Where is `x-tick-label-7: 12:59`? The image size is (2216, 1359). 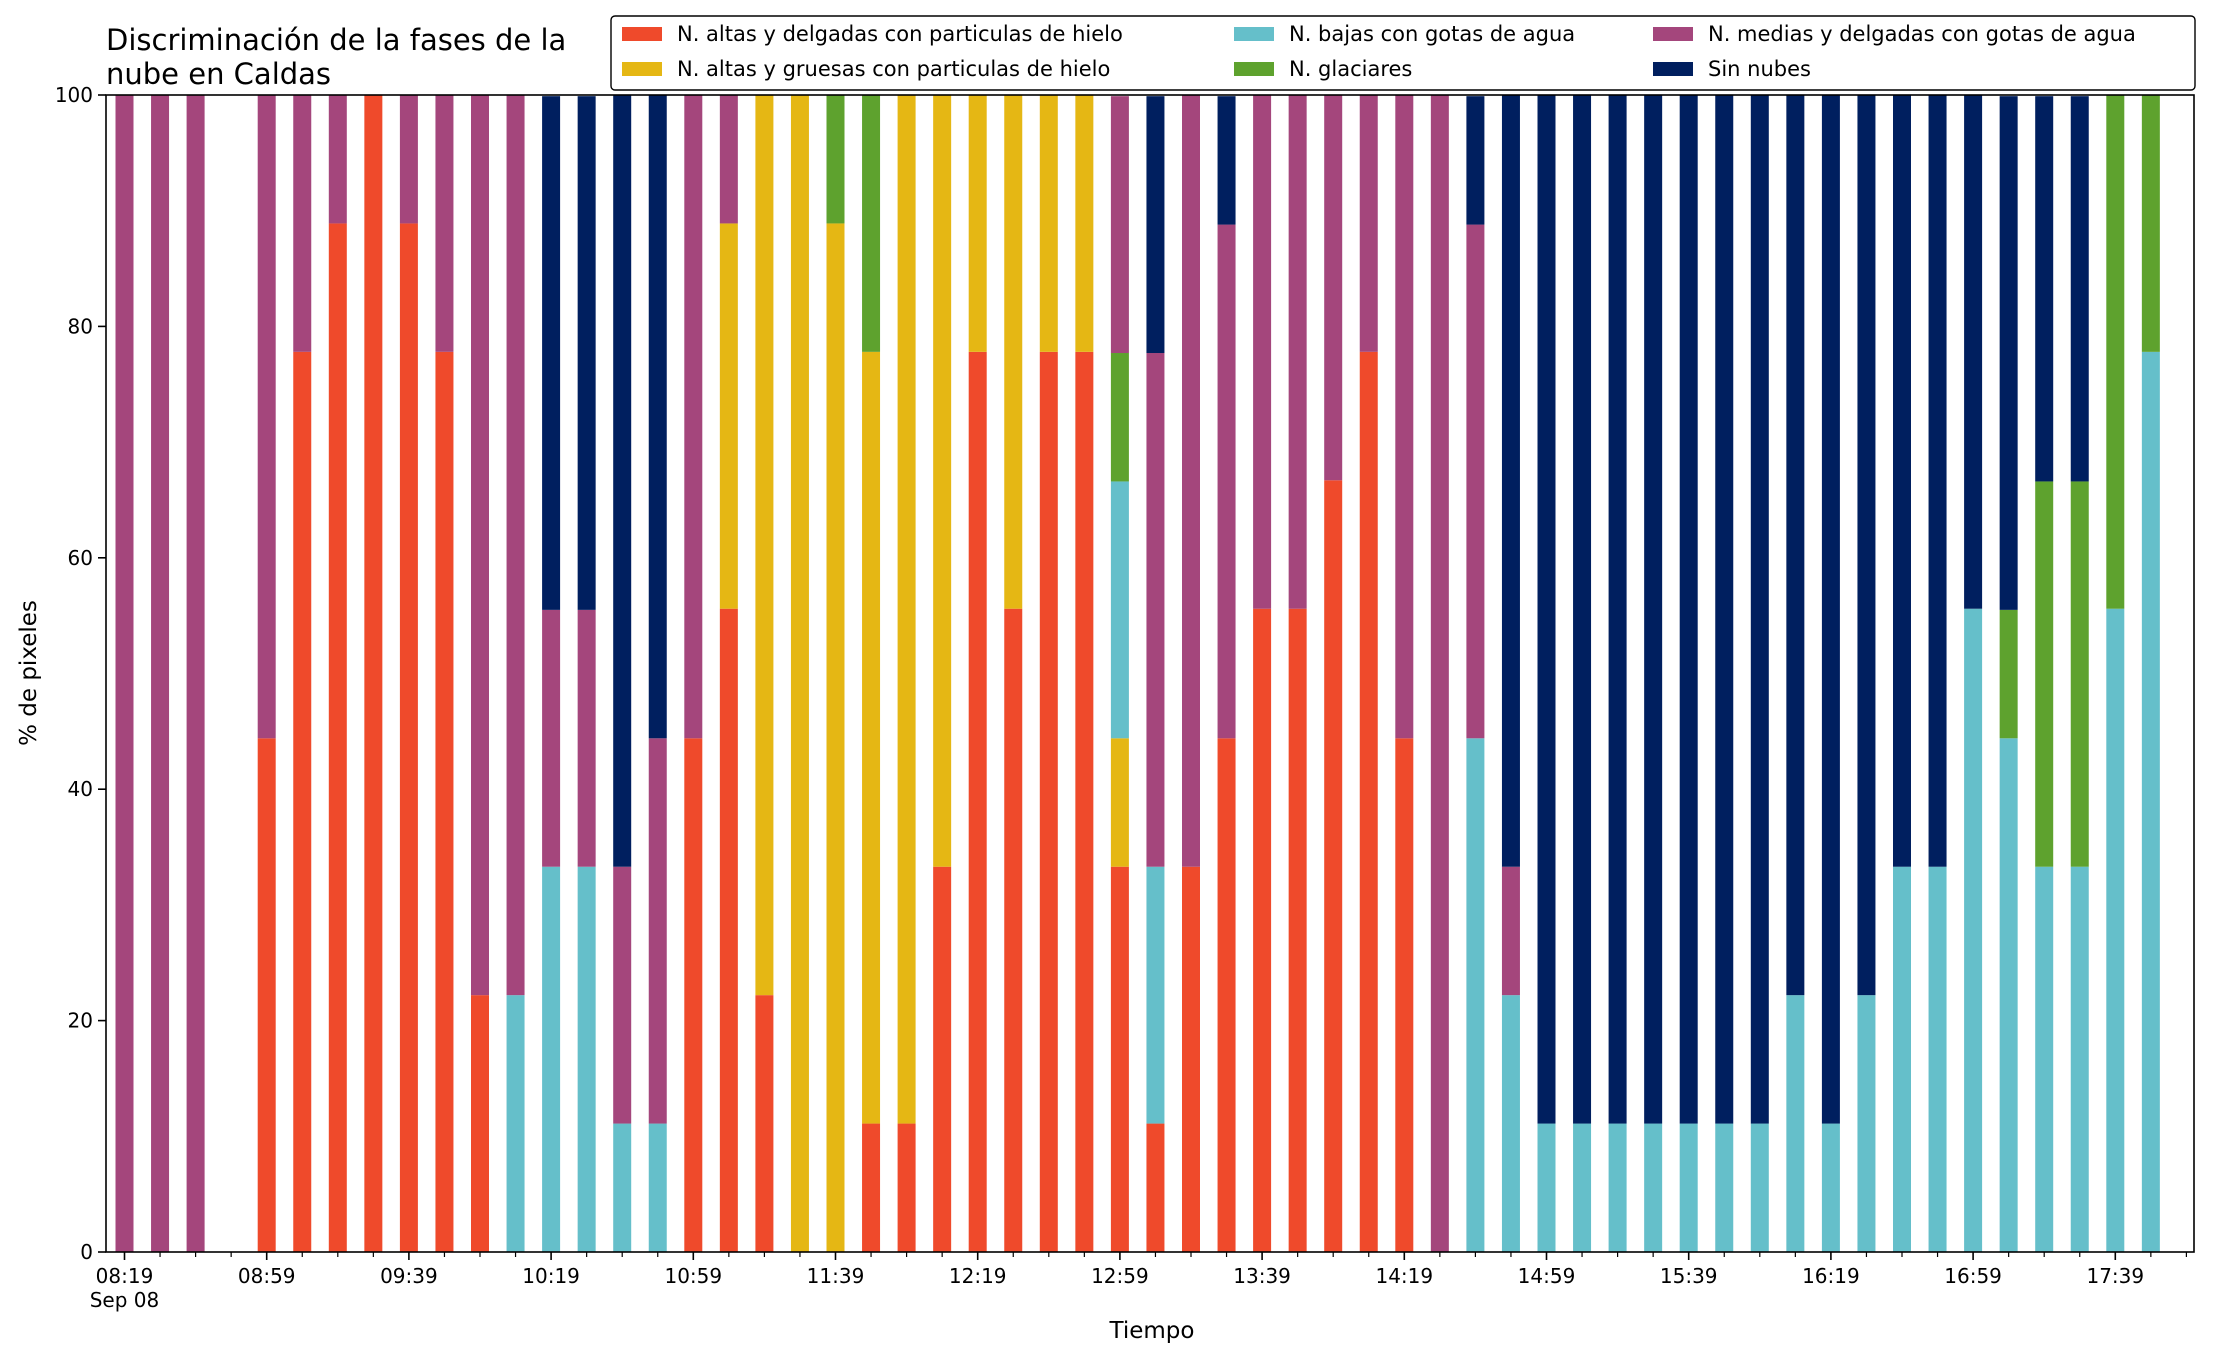
x-tick-label-7: 12:59 is located at coordinates (1120, 1276).